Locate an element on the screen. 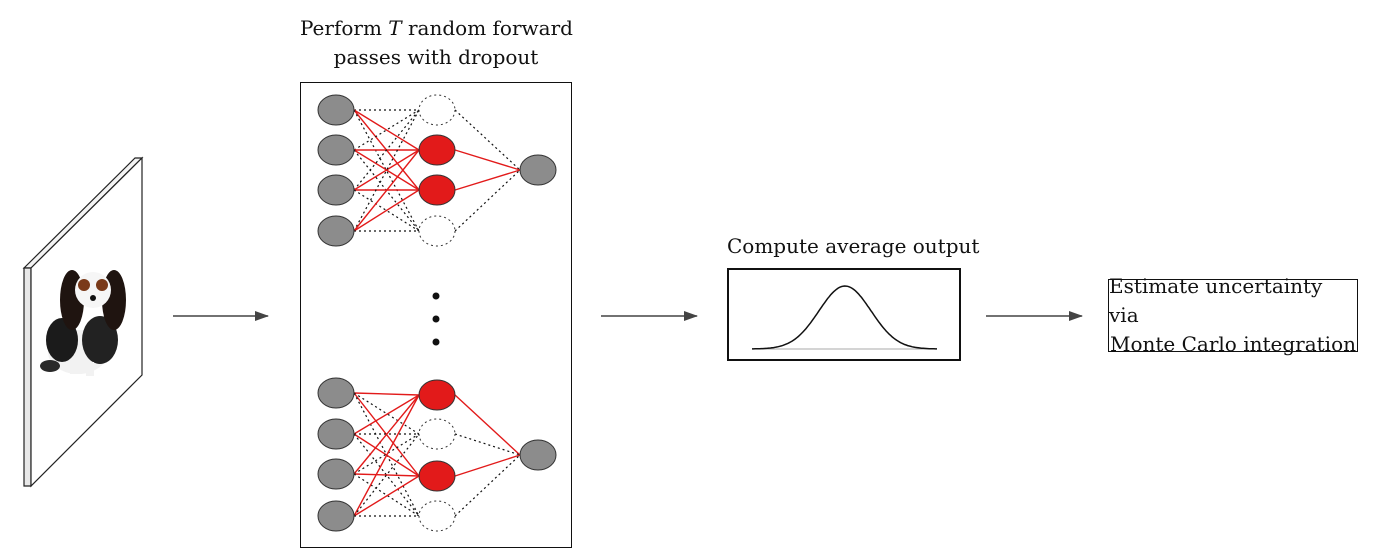  average-output-box is located at coordinates (844, 314).